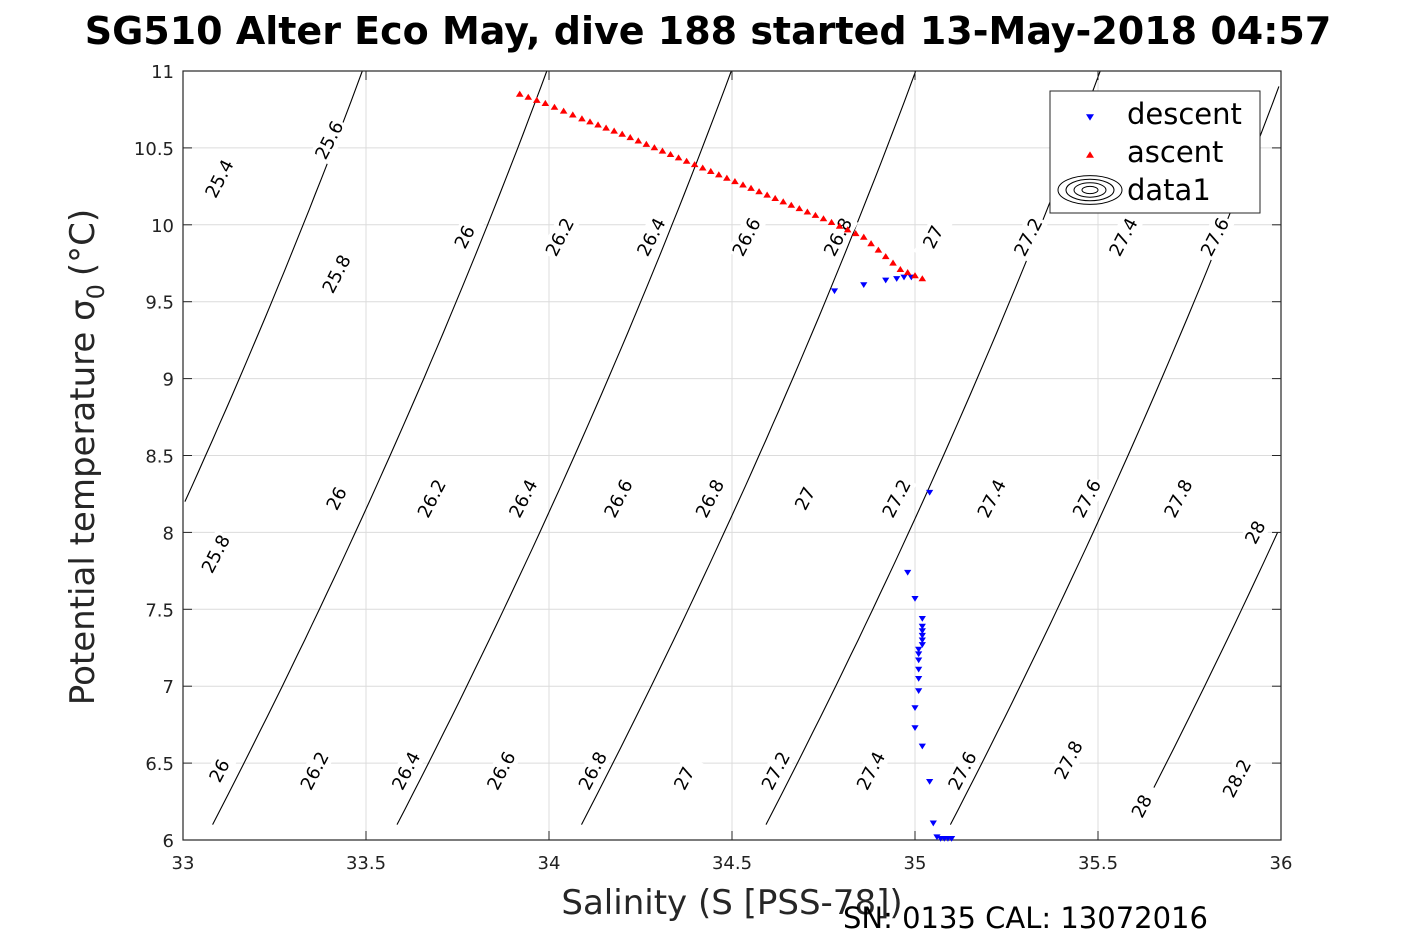  I want to click on y-tick-label: 11, so click(162, 72).